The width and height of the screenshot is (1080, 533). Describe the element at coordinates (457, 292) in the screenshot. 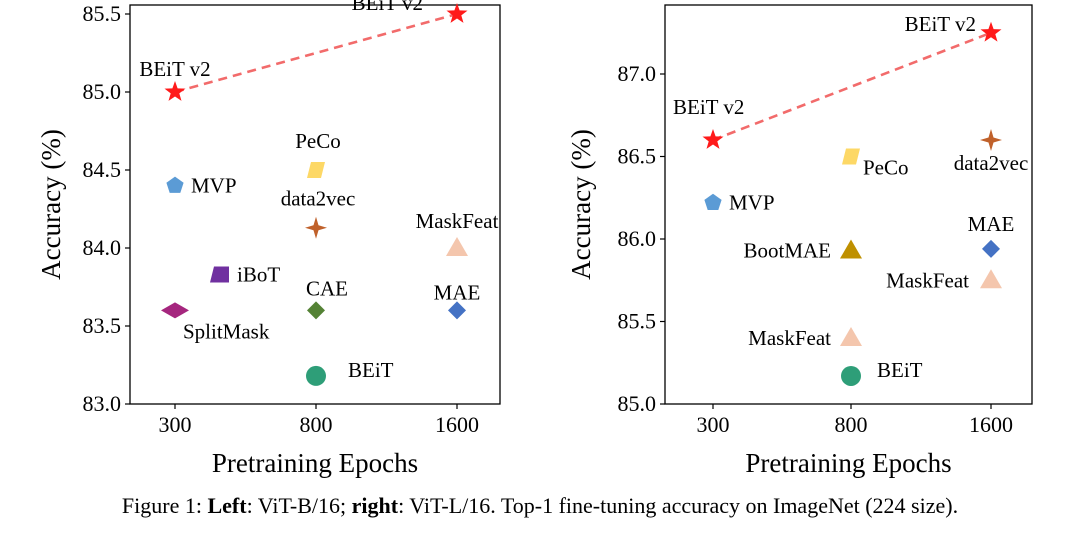

I see `left-label-mae: MAE` at that location.